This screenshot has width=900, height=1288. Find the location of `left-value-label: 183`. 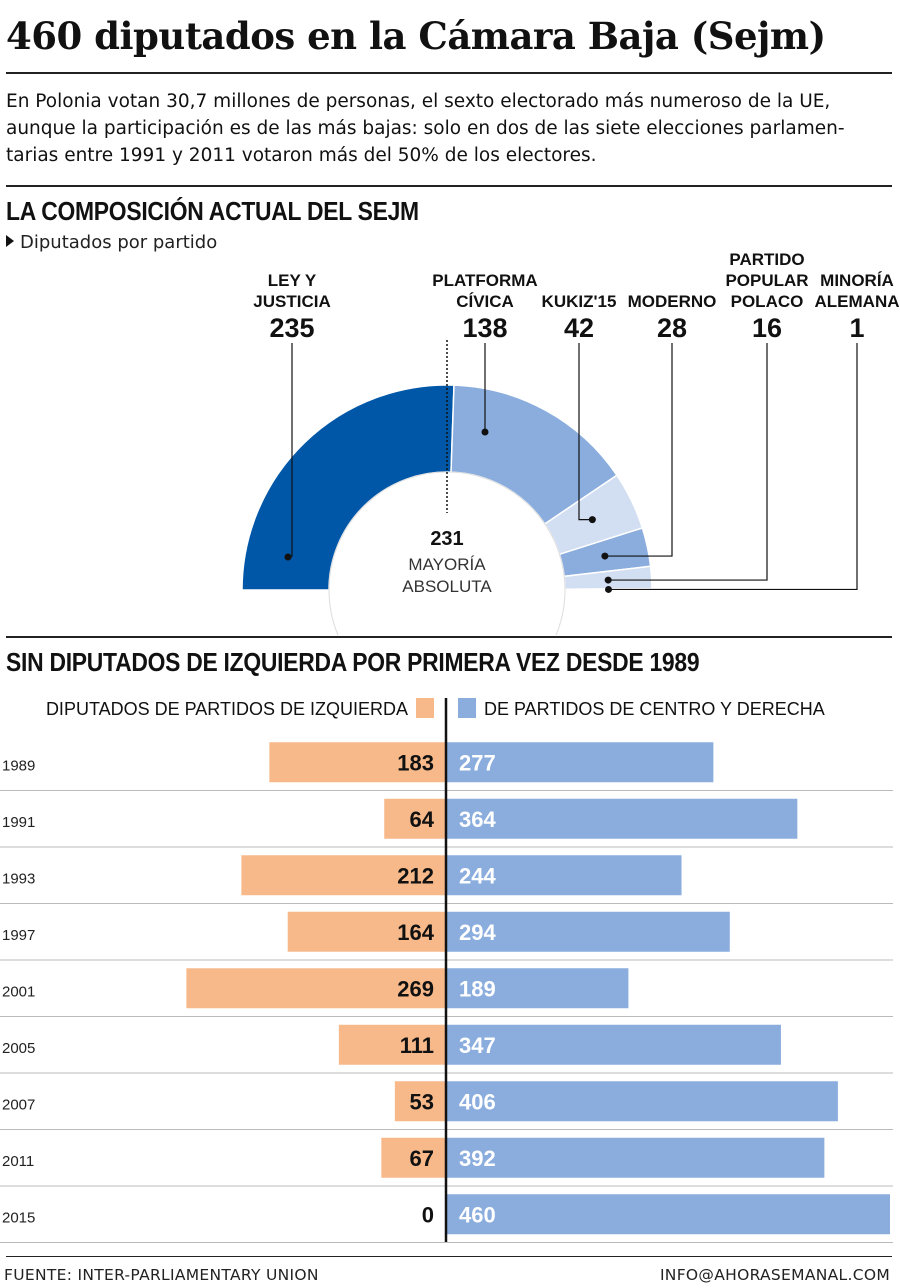

left-value-label: 183 is located at coordinates (415, 762).